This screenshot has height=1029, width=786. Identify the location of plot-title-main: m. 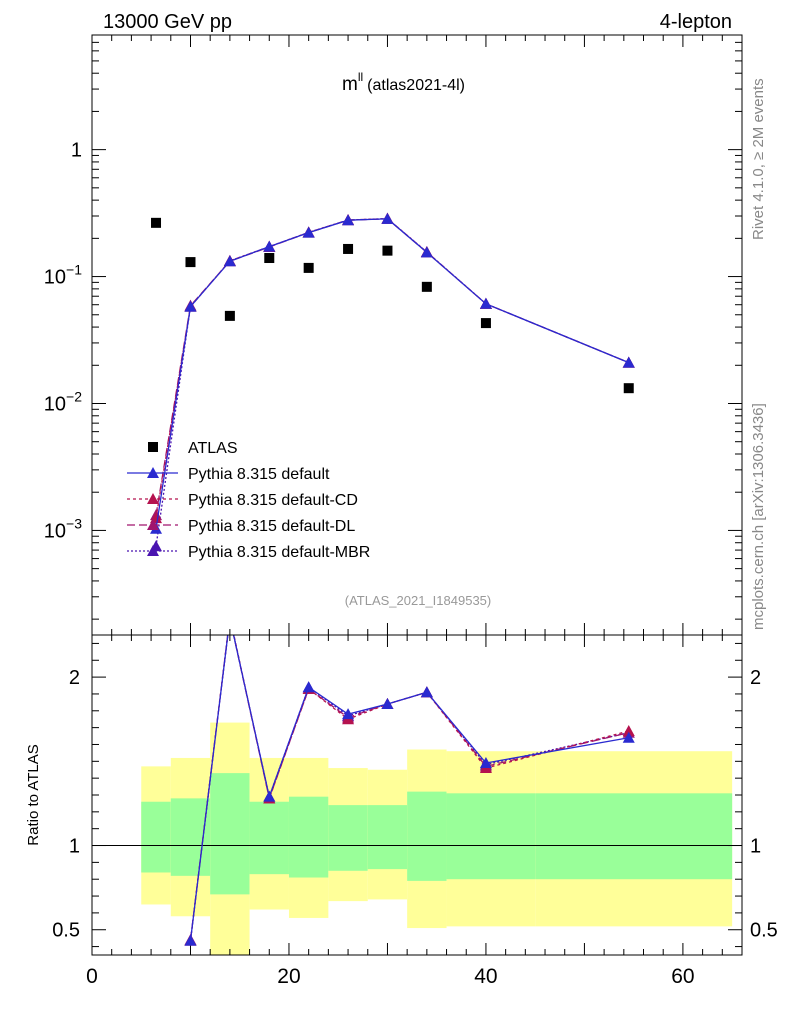
(350, 84).